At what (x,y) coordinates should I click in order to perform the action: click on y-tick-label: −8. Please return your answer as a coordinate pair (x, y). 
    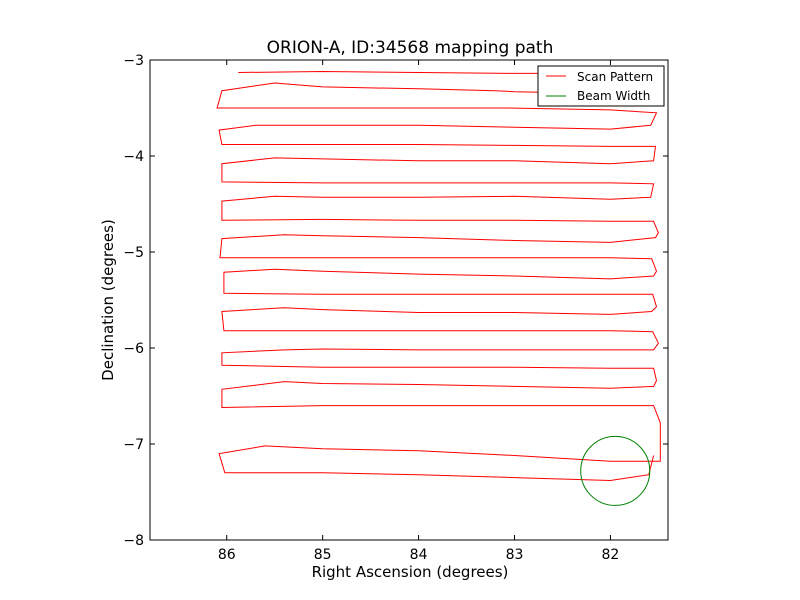
    Looking at the image, I should click on (133, 541).